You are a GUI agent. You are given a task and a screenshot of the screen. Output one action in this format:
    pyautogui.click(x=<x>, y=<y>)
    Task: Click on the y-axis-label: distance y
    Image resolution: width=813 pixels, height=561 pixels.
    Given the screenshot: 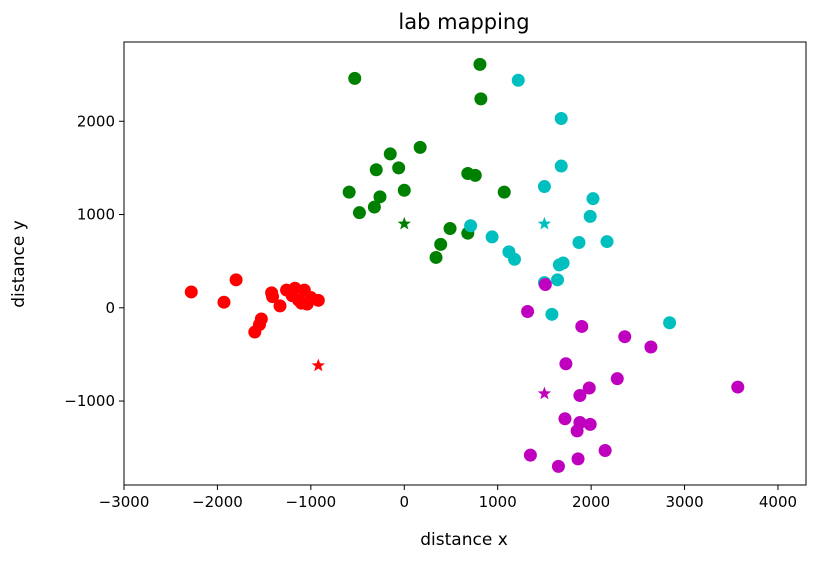 What is the action you would take?
    pyautogui.click(x=19, y=264)
    